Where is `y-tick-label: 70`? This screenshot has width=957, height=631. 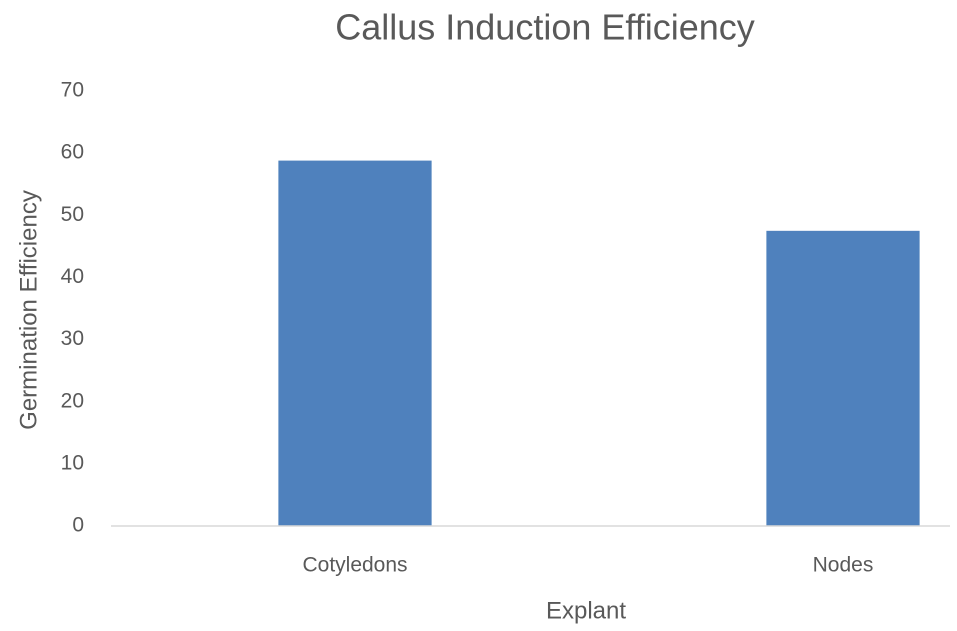
y-tick-label: 70 is located at coordinates (72, 90).